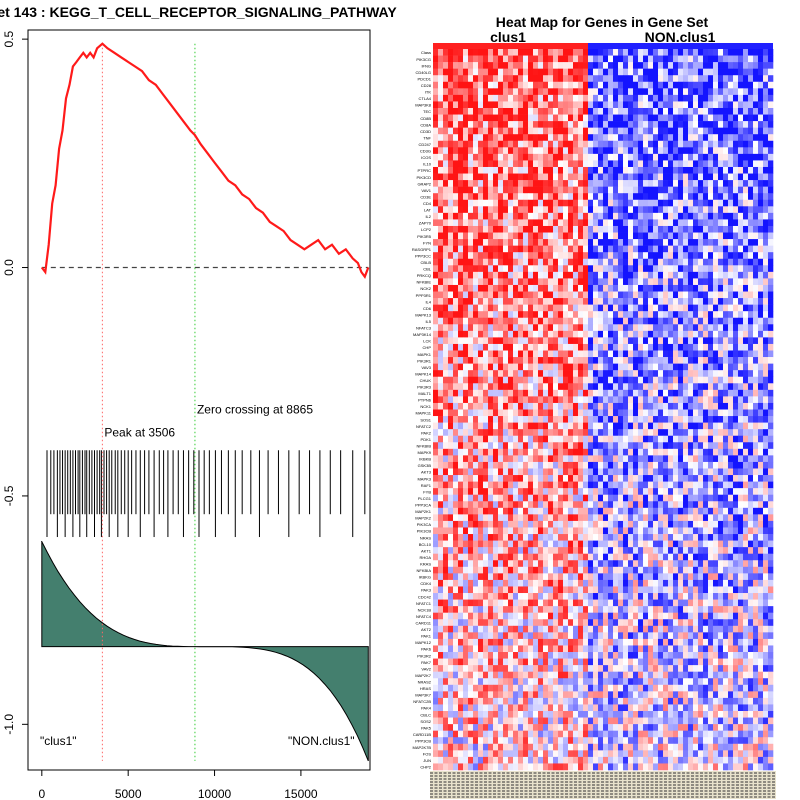 The image size is (800, 800). I want to click on gene-label: NFATC4, so click(424, 616).